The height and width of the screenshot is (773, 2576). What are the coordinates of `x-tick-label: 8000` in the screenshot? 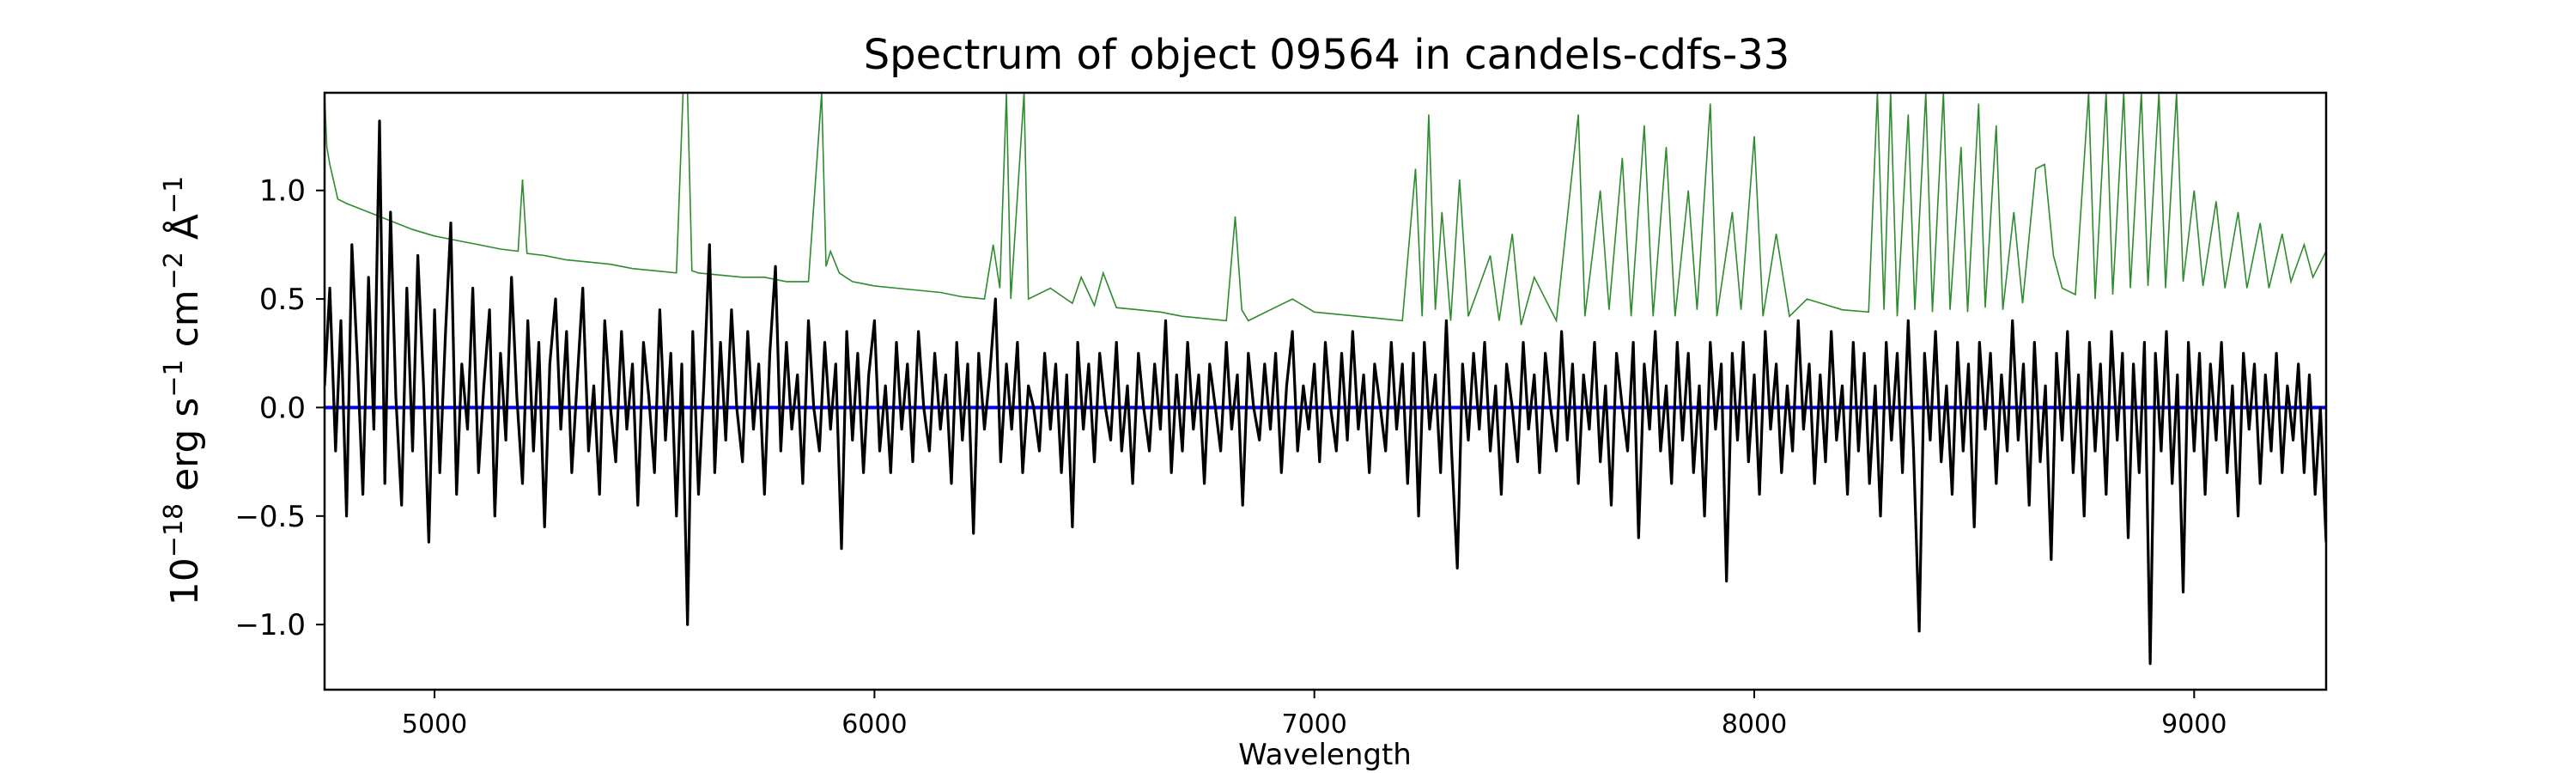 It's located at (1755, 724).